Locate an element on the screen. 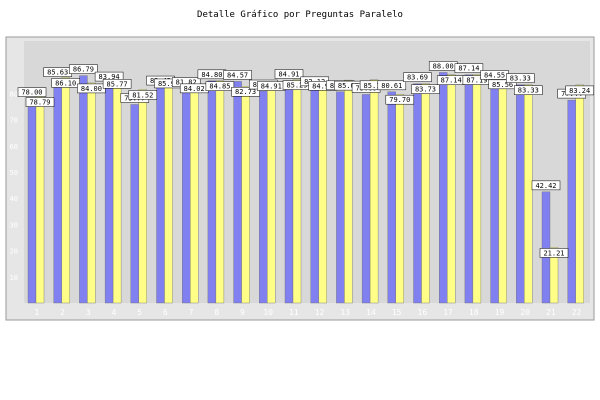 This screenshot has height=400, width=600. data-label: 84.57 is located at coordinates (237, 75).